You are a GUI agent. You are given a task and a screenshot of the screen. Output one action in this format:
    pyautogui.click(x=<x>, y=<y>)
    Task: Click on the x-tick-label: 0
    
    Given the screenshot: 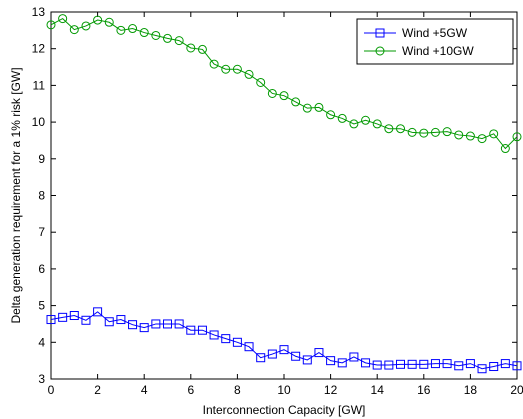 What is the action you would take?
    pyautogui.click(x=51, y=390)
    